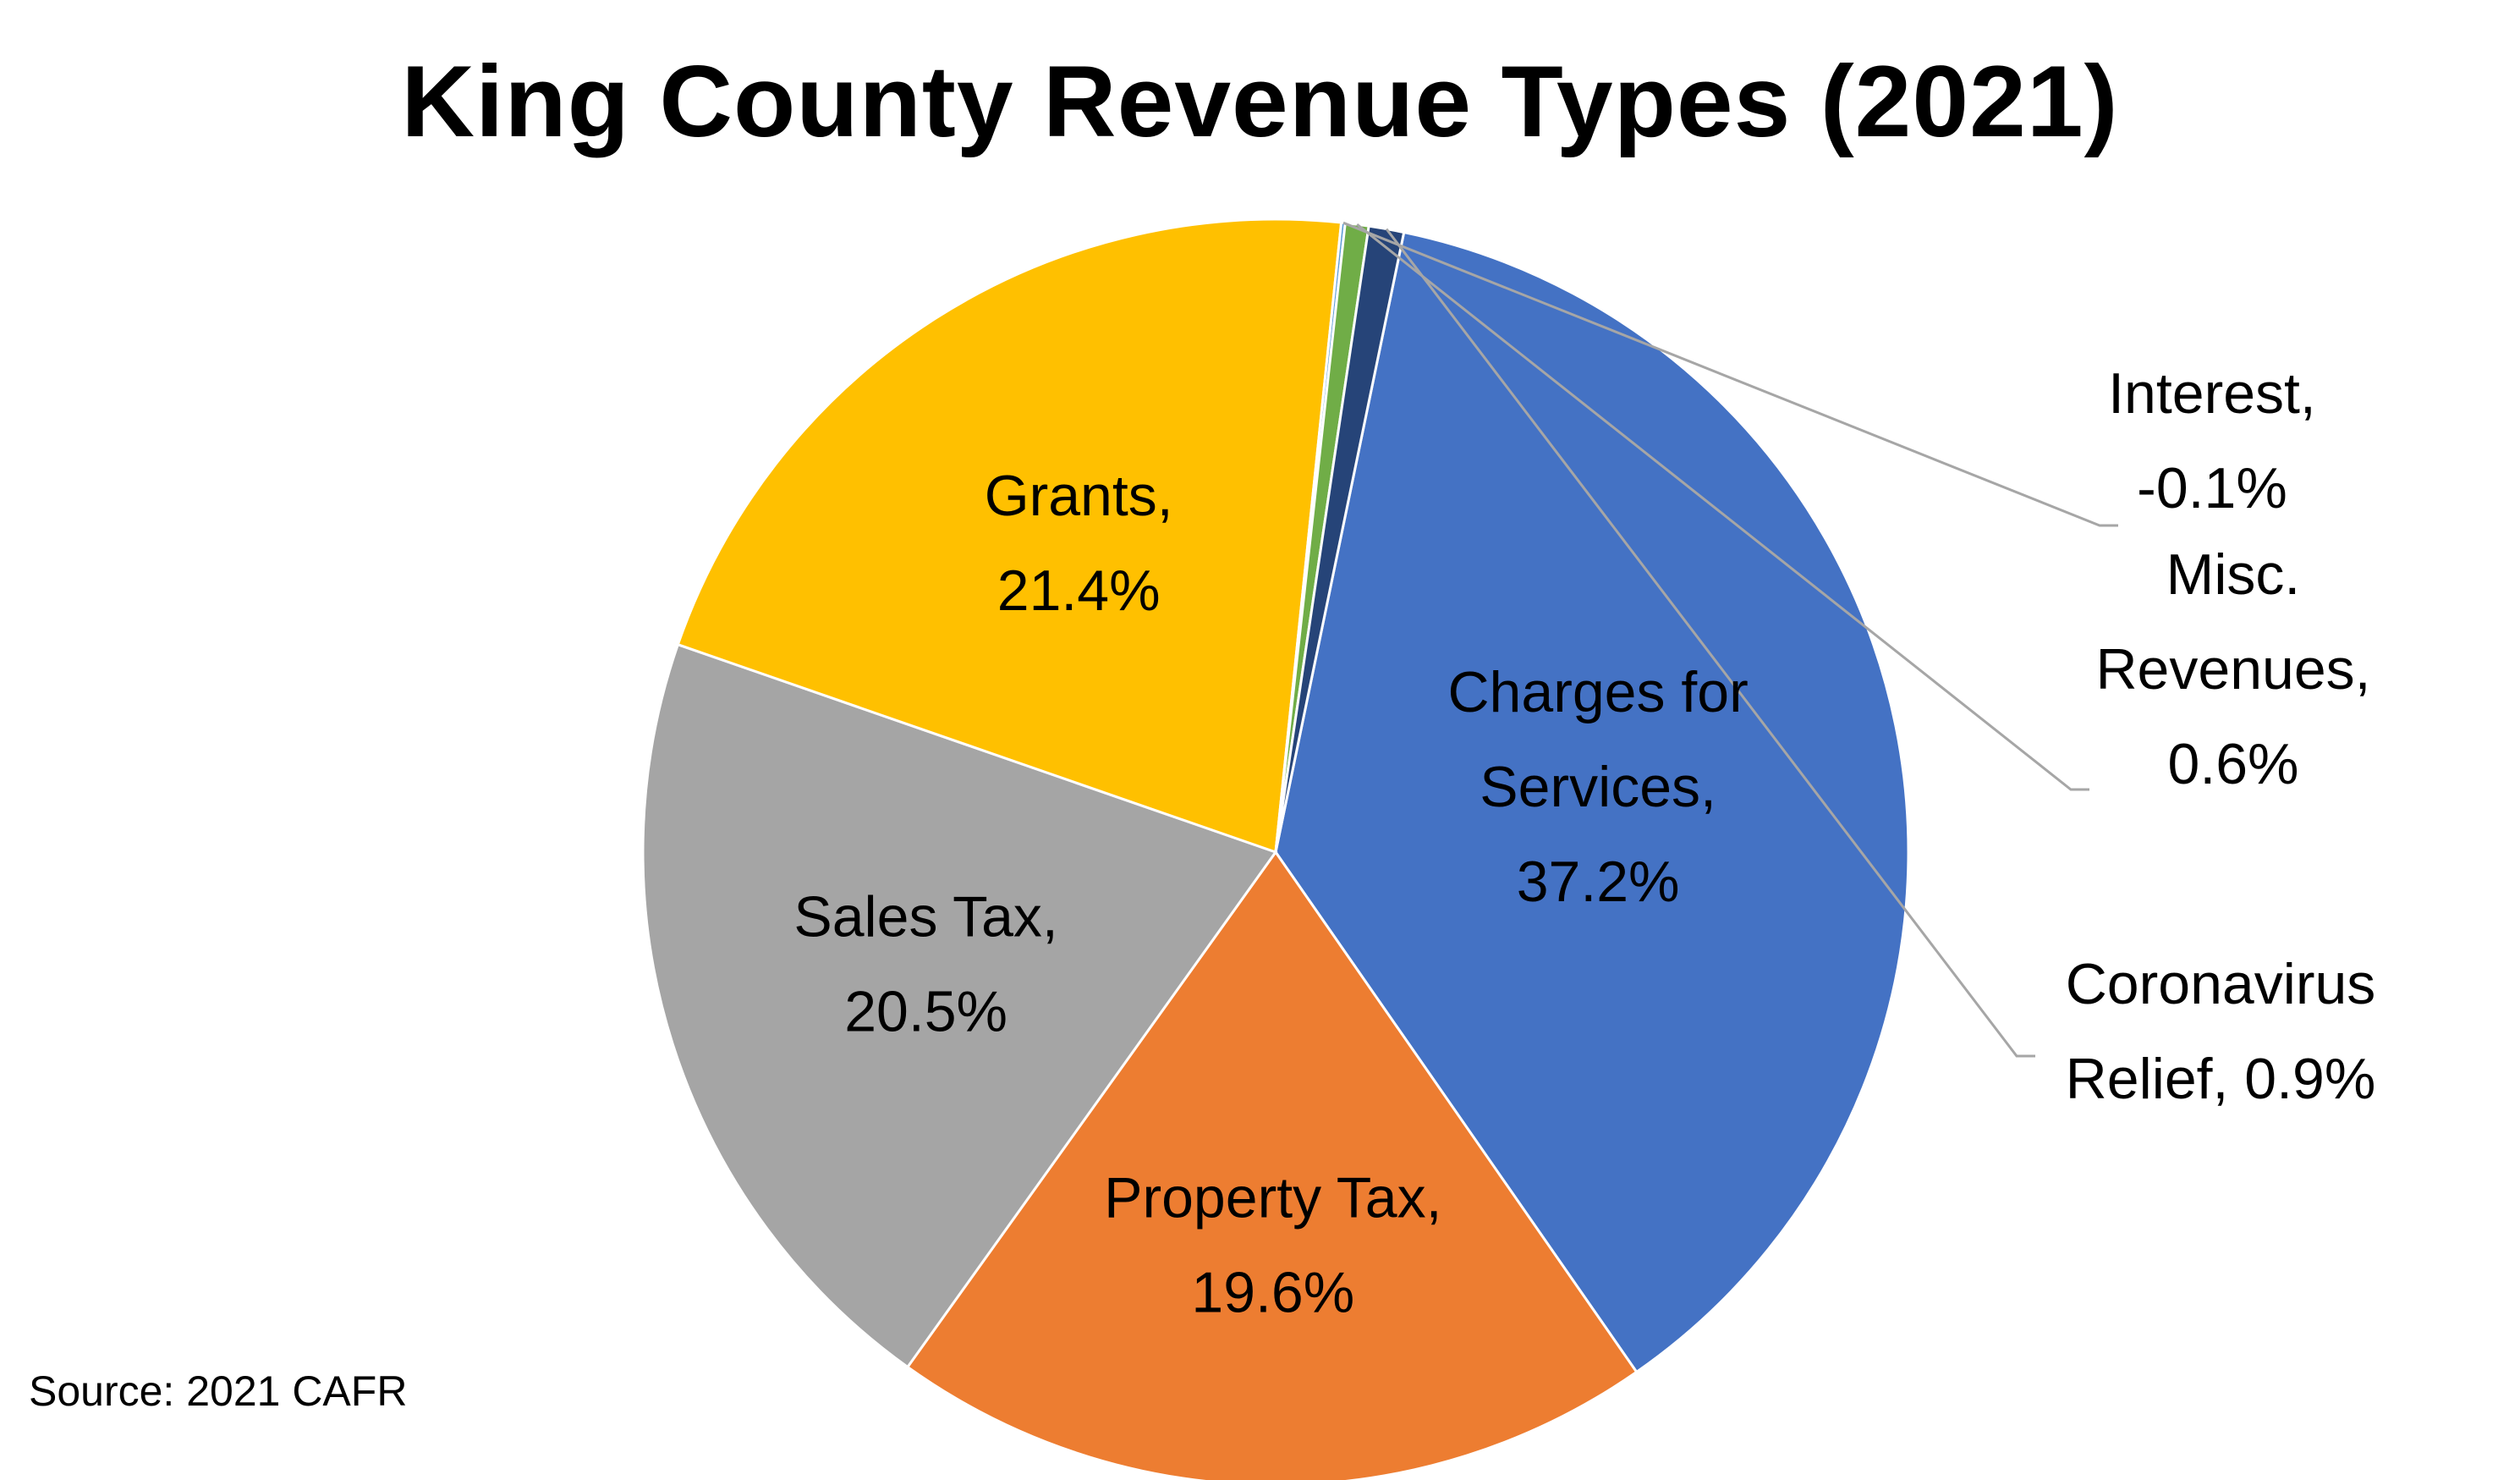  Describe the element at coordinates (2233, 574) in the screenshot. I see `data-label-line: Misc.` at that location.